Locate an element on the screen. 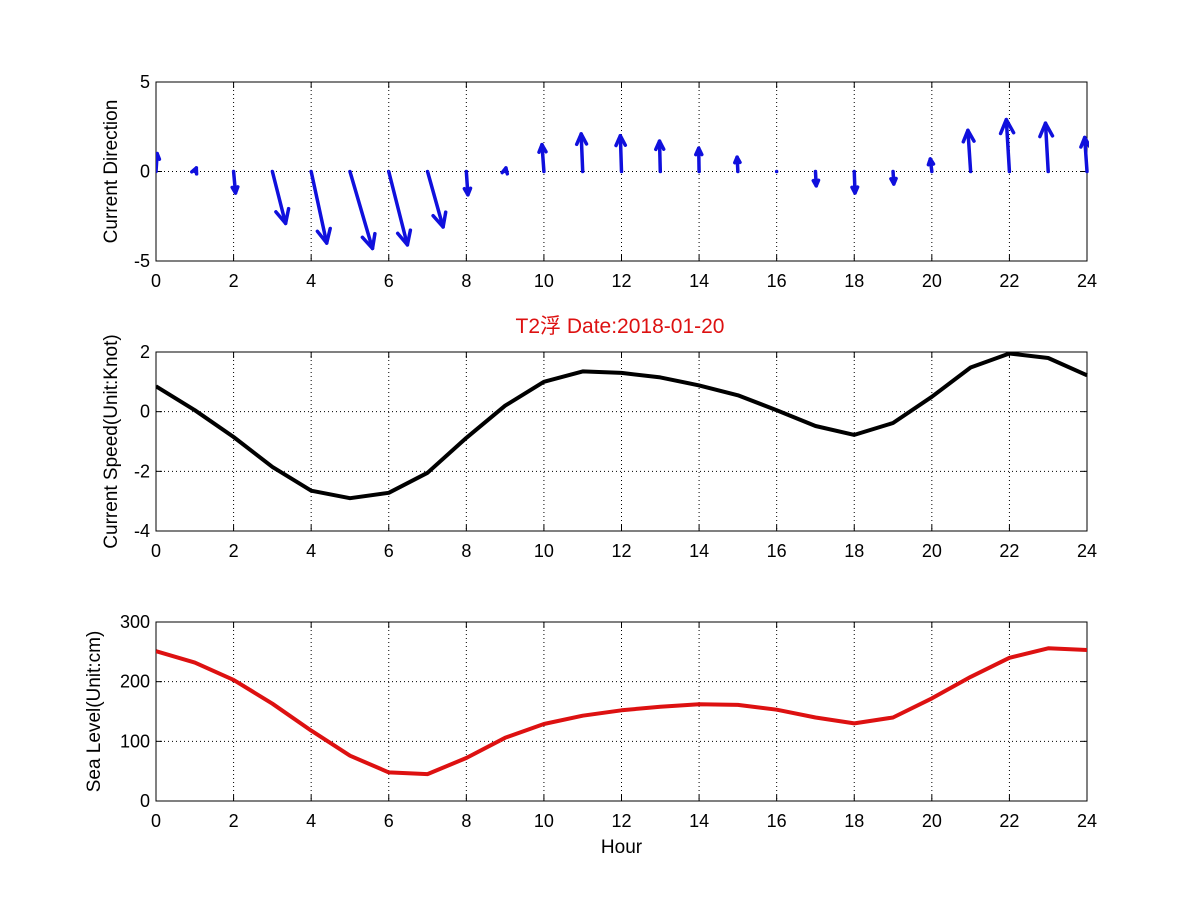  y-tick-label: 5 is located at coordinates (145, 82).